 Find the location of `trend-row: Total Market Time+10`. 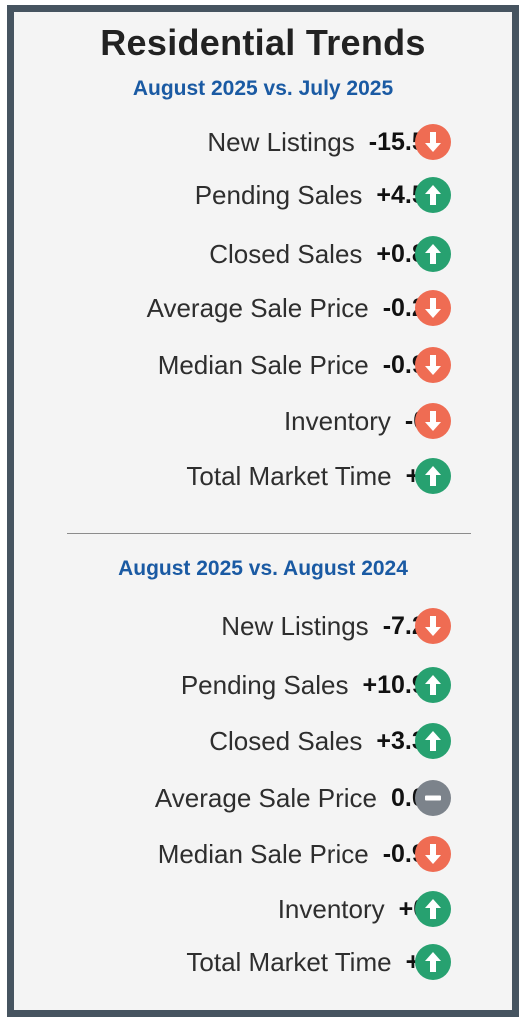

trend-row: Total Market Time+10 is located at coordinates (263, 476).